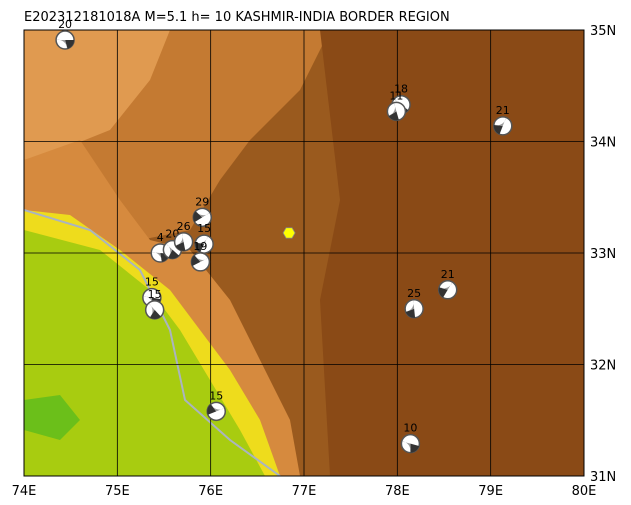 Image resolution: width=631 pixels, height=505 pixels. I want to click on x-tick-label: 74E, so click(24, 491).